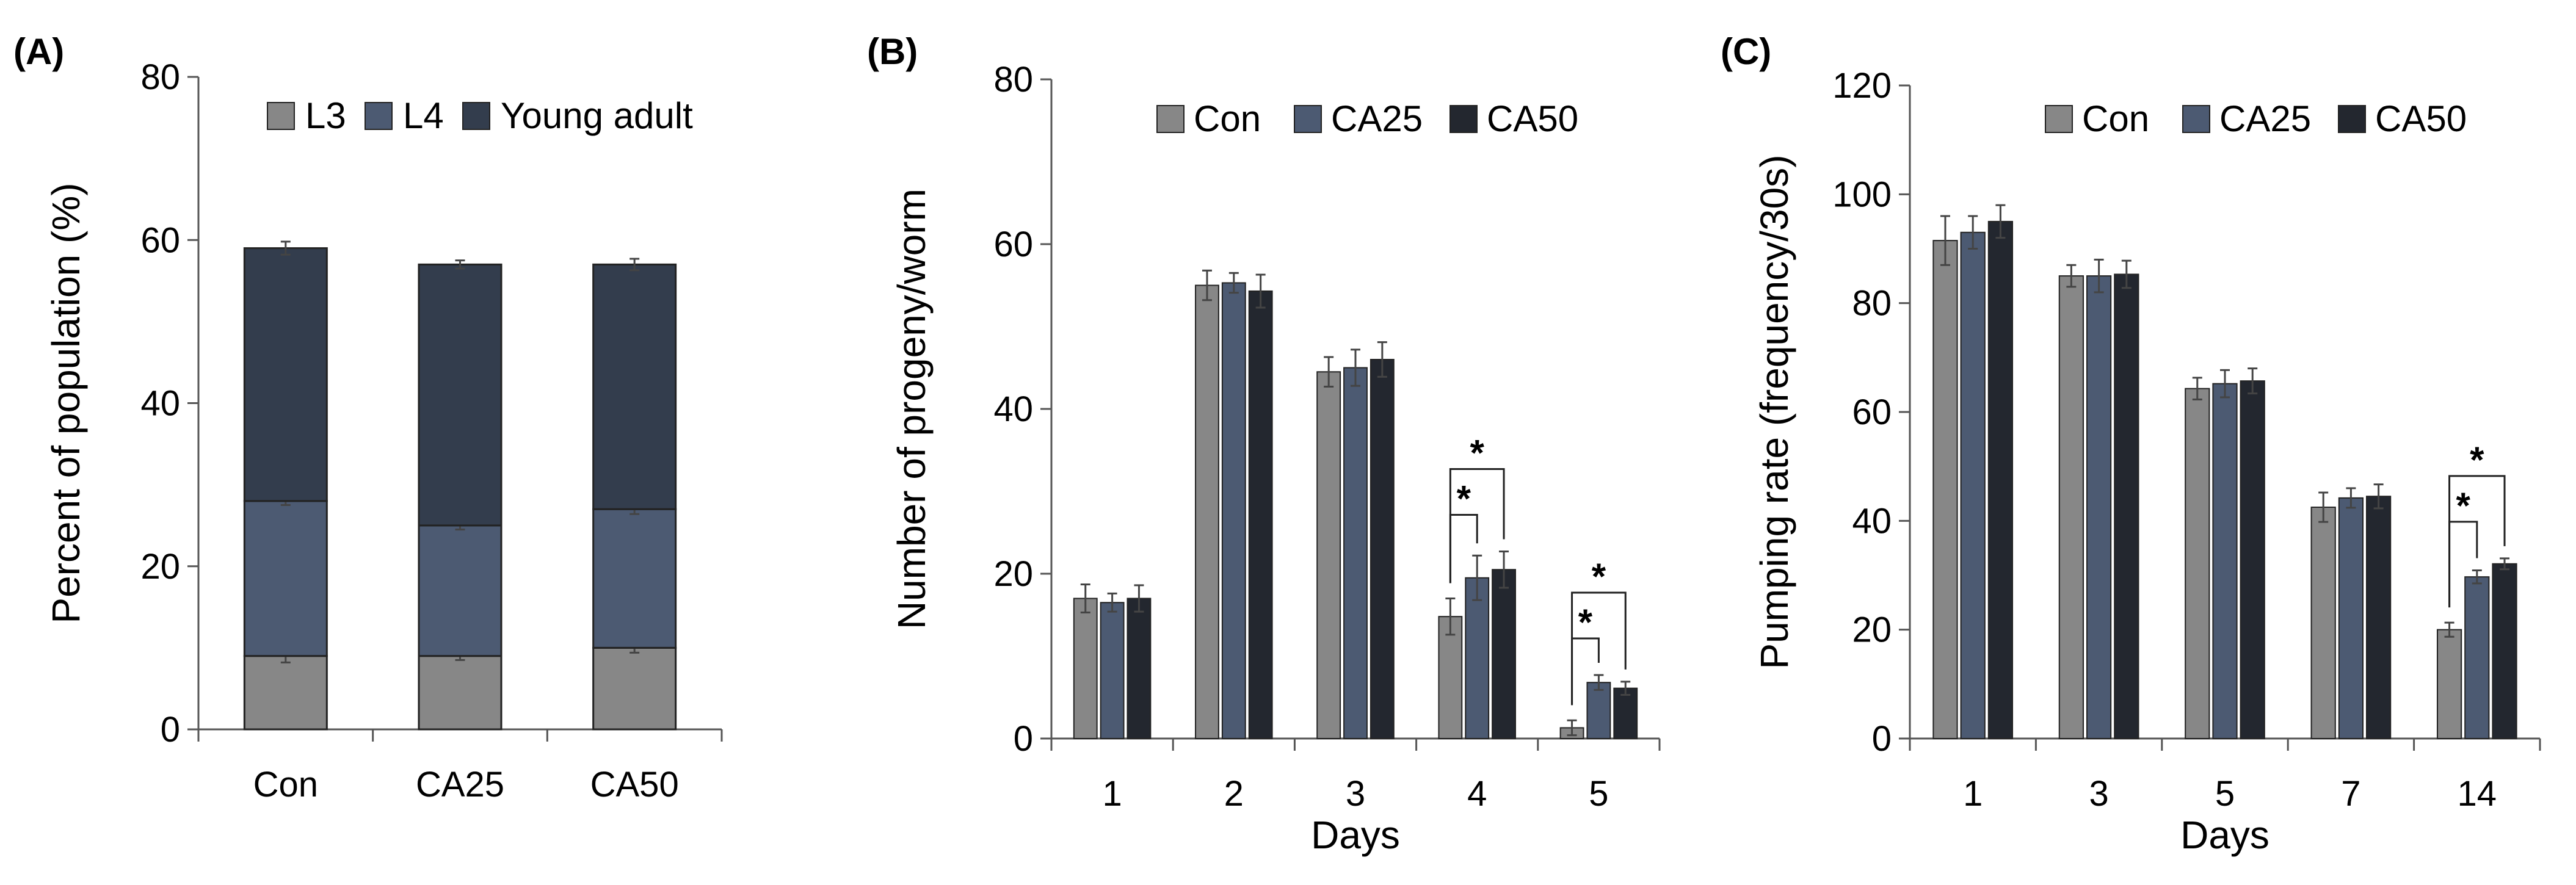 The height and width of the screenshot is (885, 2576). I want to click on y-tick-label: 100, so click(1862, 195).